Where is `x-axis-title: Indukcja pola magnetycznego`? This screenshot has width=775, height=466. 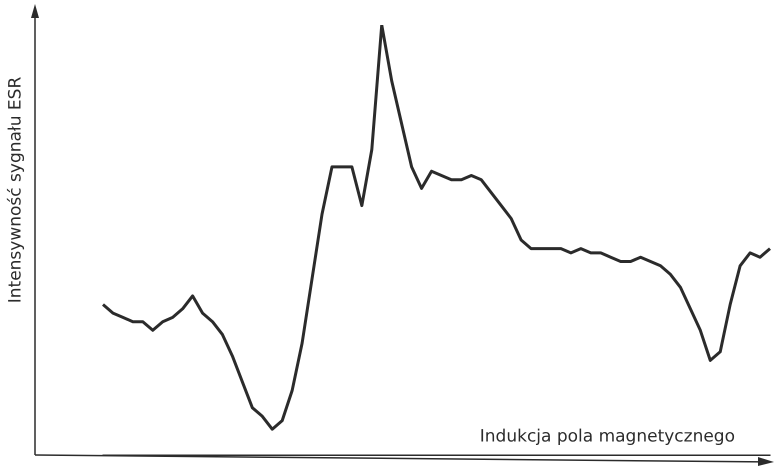
x-axis-title: Indukcja pola magnetycznego is located at coordinates (607, 436).